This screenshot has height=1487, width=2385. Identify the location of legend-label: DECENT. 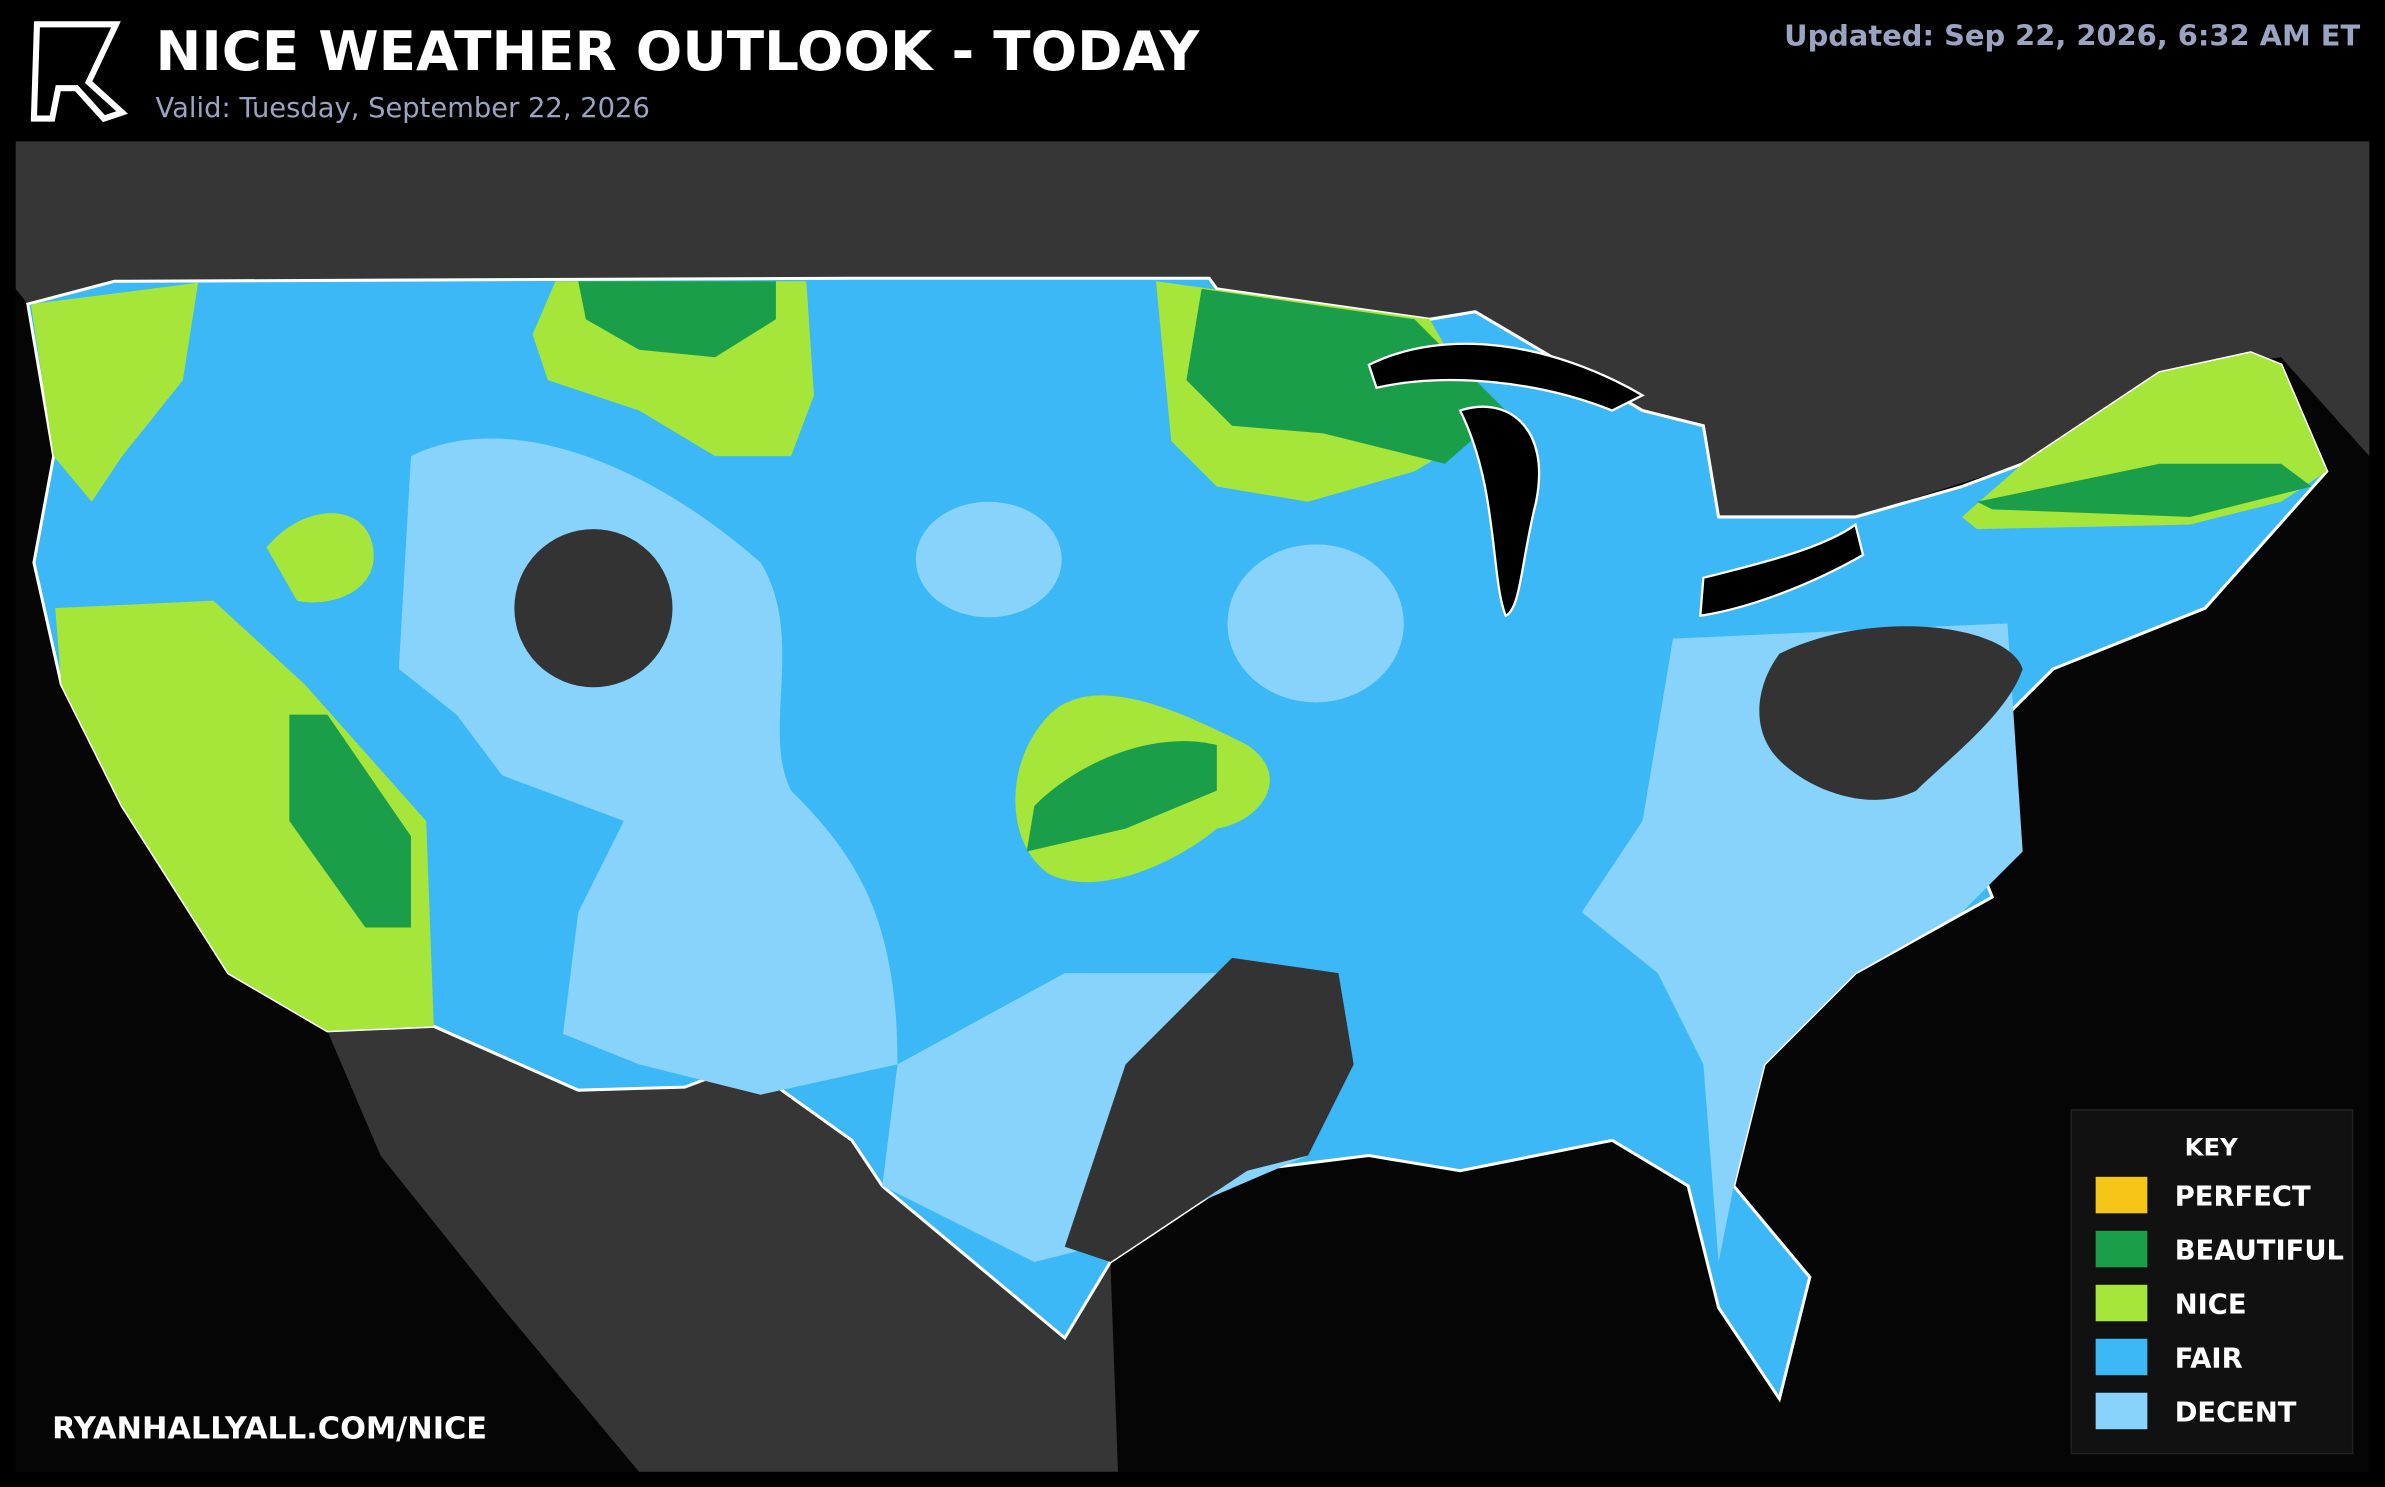
(2236, 1413).